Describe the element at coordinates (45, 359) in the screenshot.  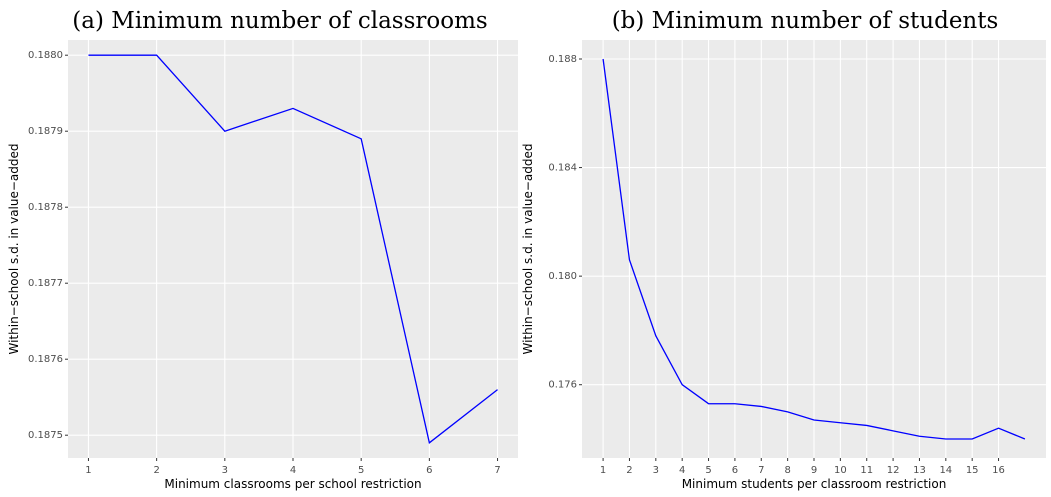
I see `y-tick-label: 0.1876` at that location.